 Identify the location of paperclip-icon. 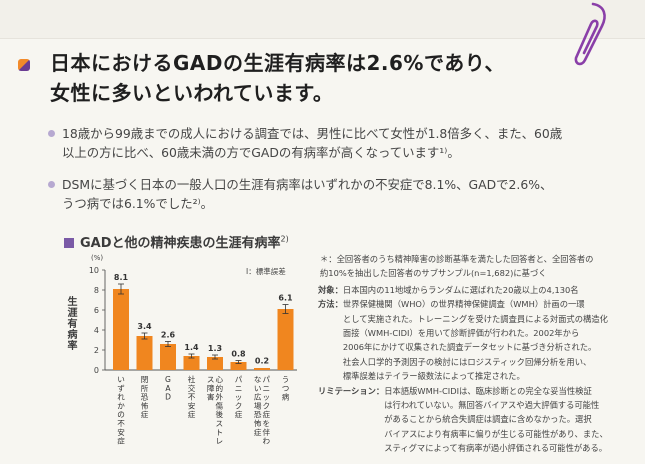
(590, 34).